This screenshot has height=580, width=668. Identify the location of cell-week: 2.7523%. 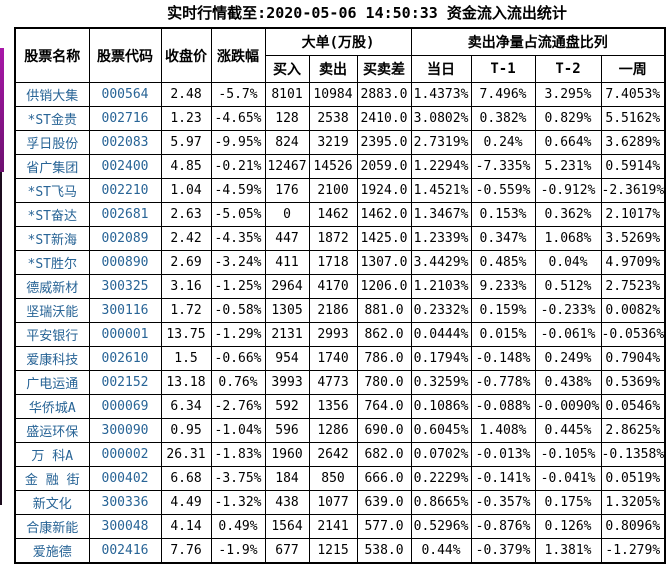
(633, 286).